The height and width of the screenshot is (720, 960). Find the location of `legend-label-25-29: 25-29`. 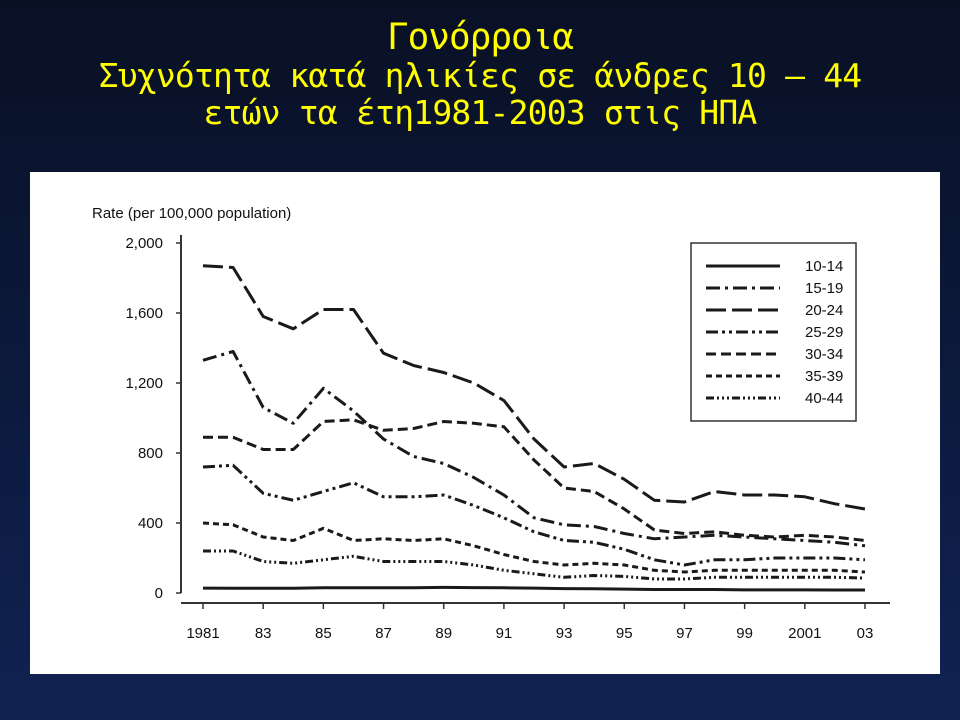

legend-label-25-29: 25-29 is located at coordinates (824, 332).